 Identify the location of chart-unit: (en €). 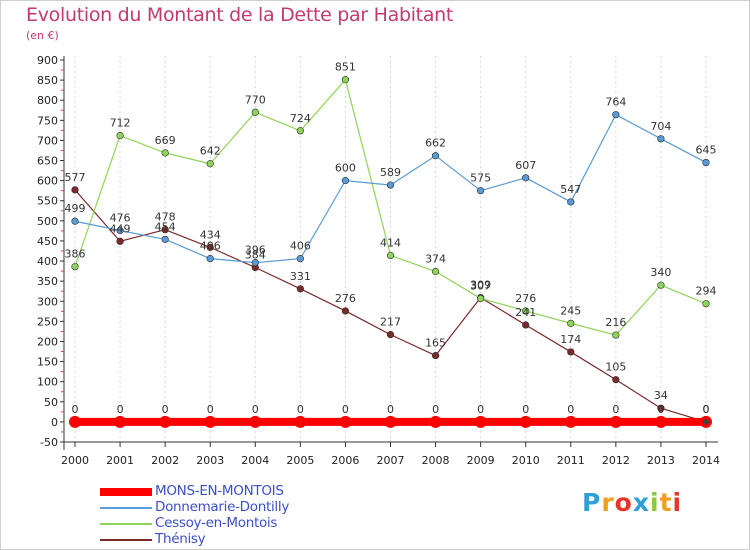
(42, 35).